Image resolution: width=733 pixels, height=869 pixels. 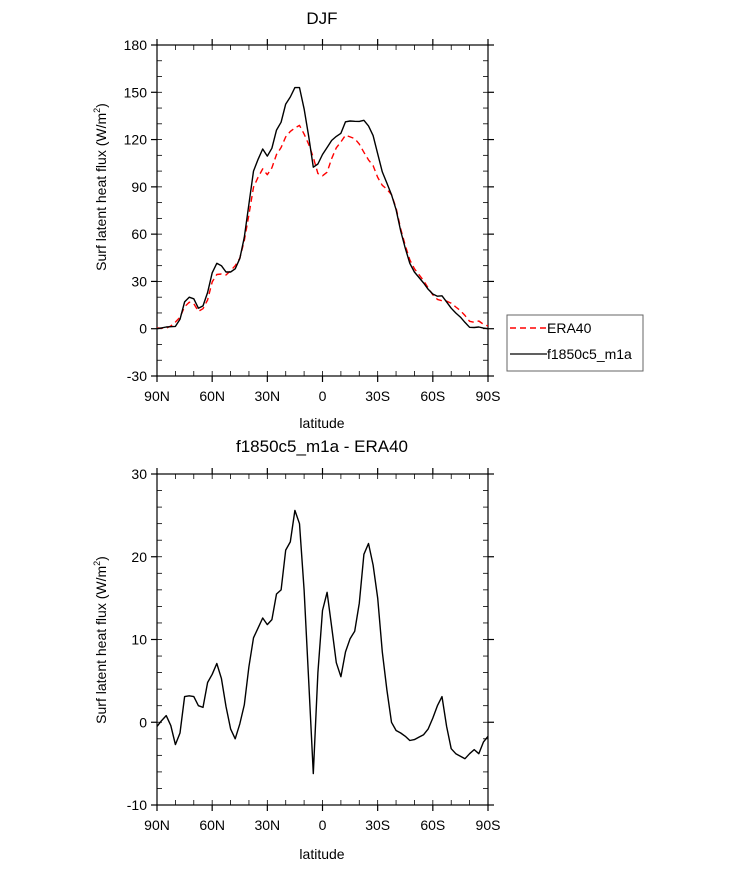 What do you see at coordinates (136, 45) in the screenshot?
I see `y-tick-label: 180` at bounding box center [136, 45].